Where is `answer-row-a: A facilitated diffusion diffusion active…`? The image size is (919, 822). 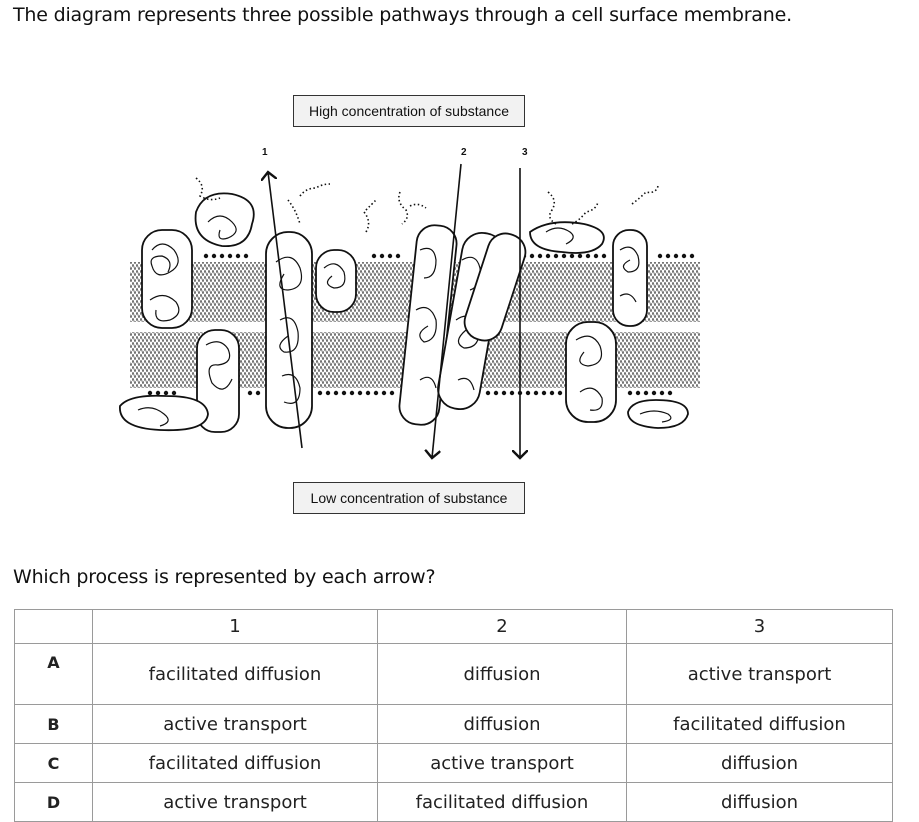
answer-row-a: A facilitated diffusion diffusion active… is located at coordinates (453, 674).